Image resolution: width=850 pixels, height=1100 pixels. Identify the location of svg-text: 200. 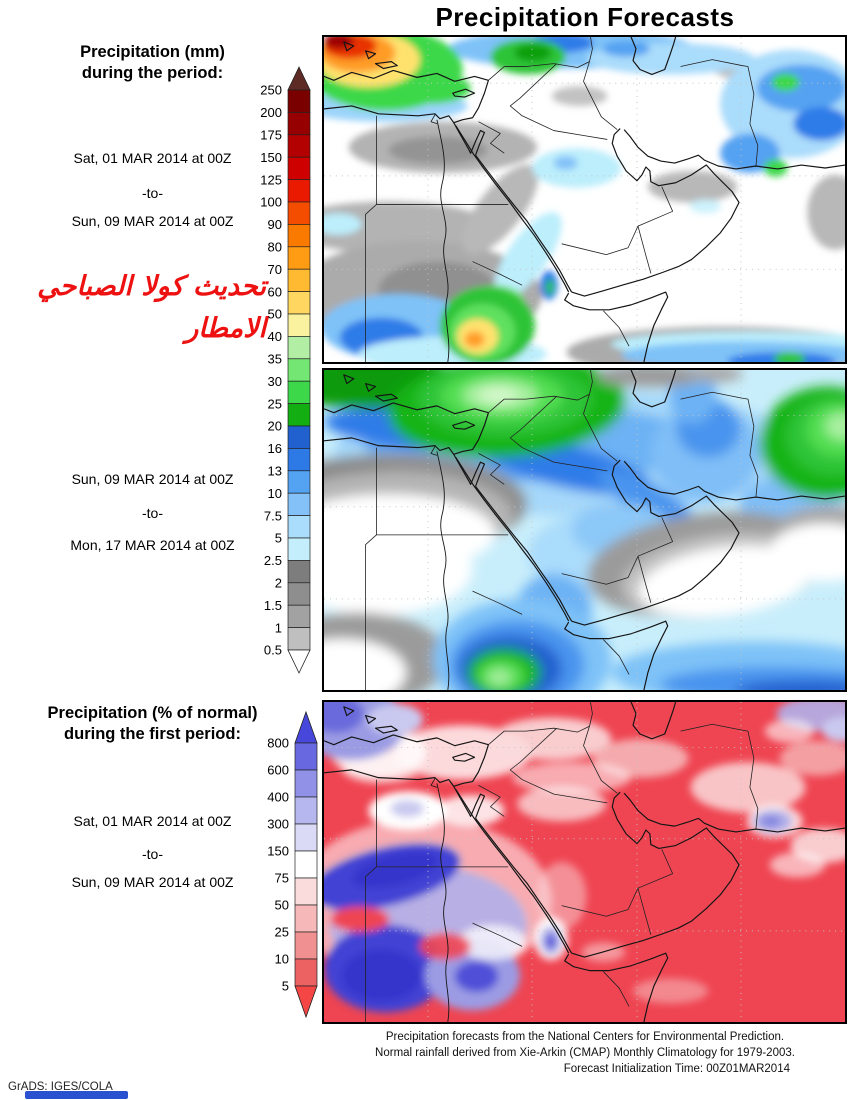
(271, 112).